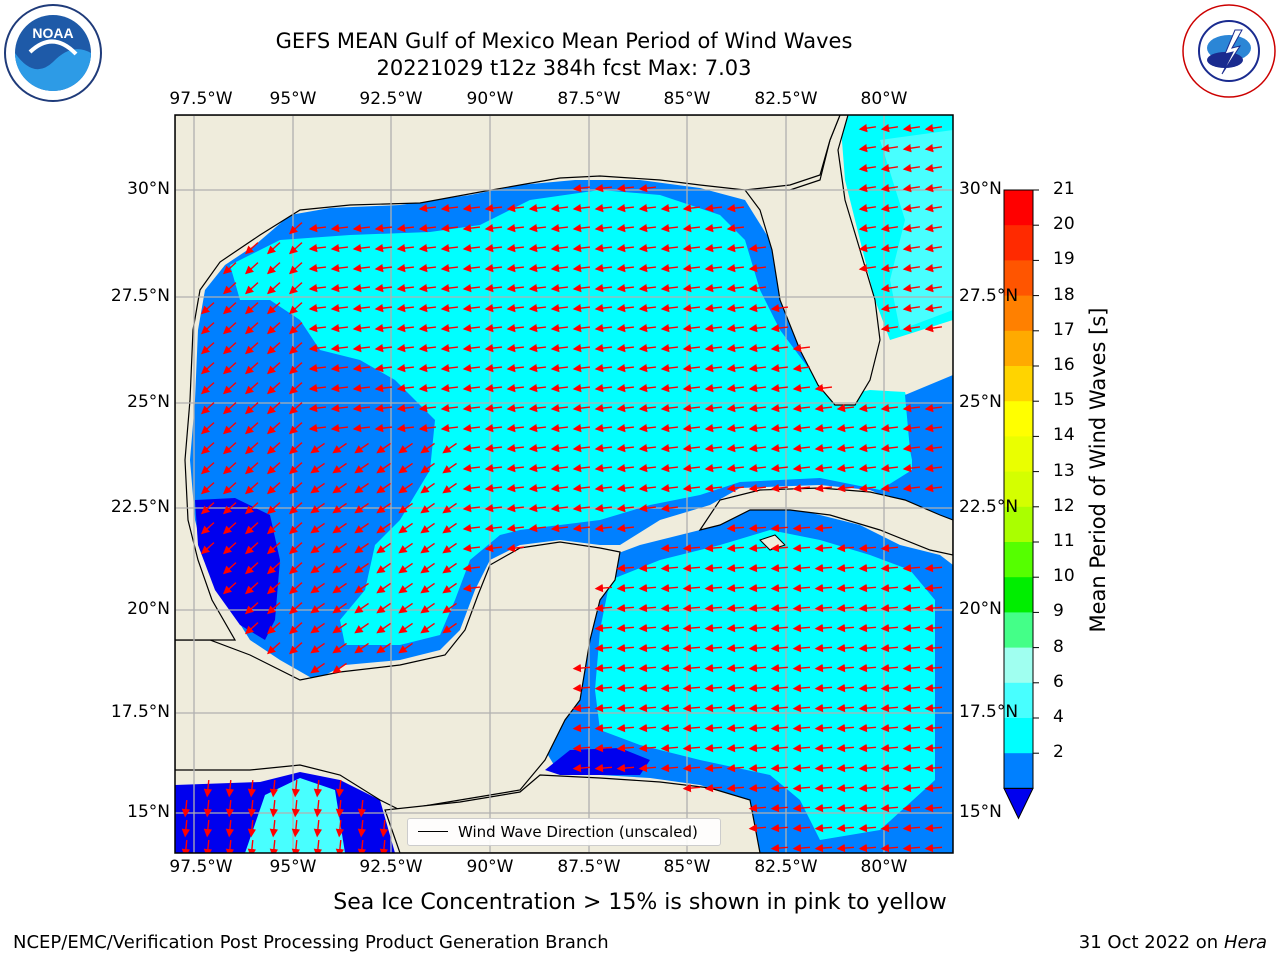 The image size is (1280, 960). Describe the element at coordinates (391, 99) in the screenshot. I see `lon-label-top: 92.5°W` at that location.